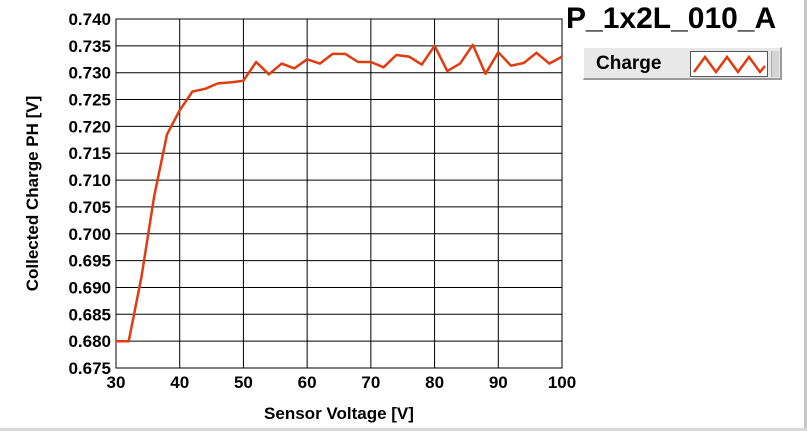 This screenshot has width=807, height=431. Describe the element at coordinates (89, 341) in the screenshot. I see `y-tick-label: 0.680` at that location.